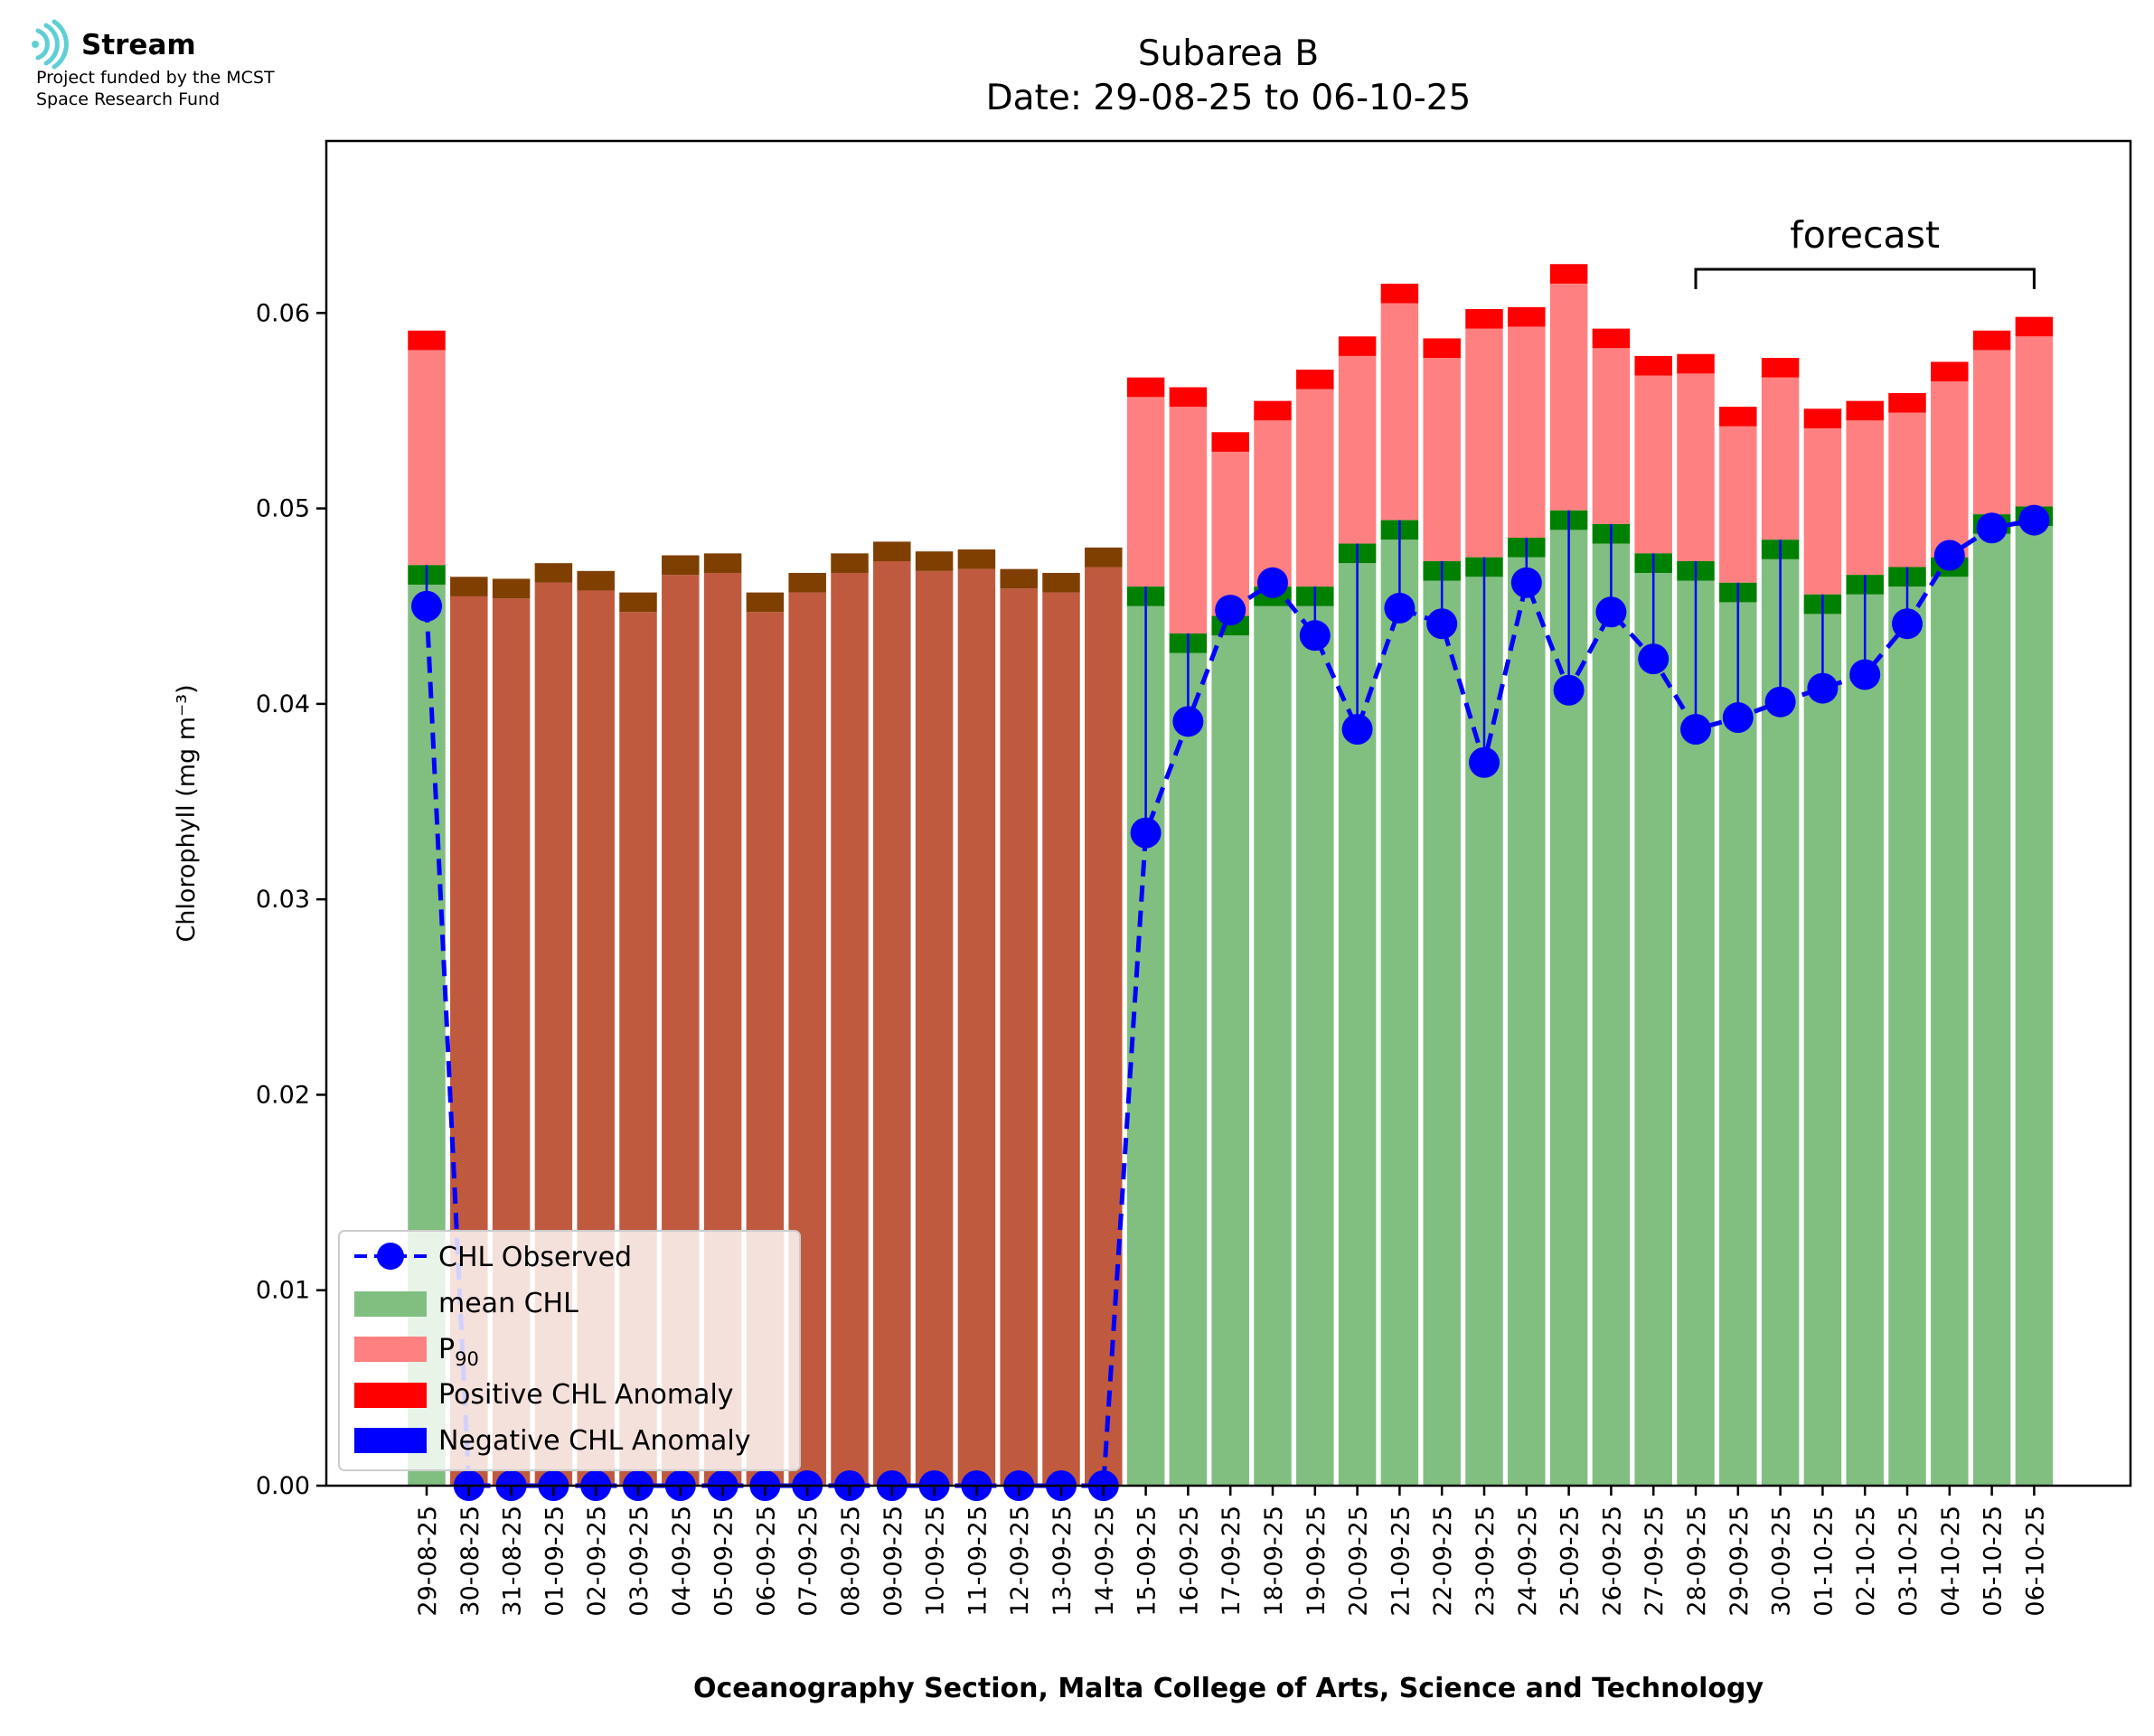 This screenshot has width=2154, height=1736. What do you see at coordinates (1274, 1562) in the screenshot?
I see `x-tick-label: 18-09-25` at bounding box center [1274, 1562].